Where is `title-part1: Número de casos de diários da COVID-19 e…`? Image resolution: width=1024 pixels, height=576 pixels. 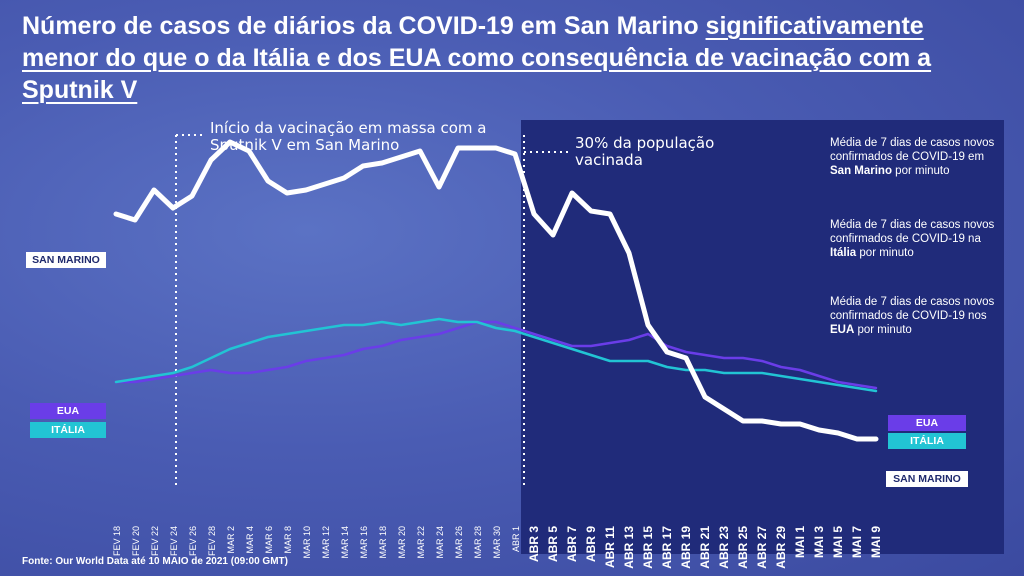
title-part1: Número de casos de diários da COVID-19 e… is located at coordinates (364, 26).